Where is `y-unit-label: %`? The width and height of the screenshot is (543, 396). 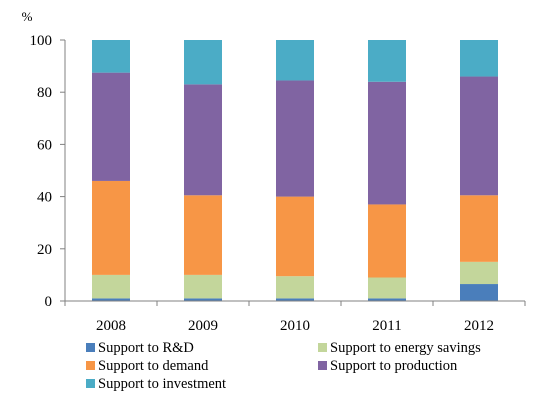
y-unit-label: % is located at coordinates (27, 16).